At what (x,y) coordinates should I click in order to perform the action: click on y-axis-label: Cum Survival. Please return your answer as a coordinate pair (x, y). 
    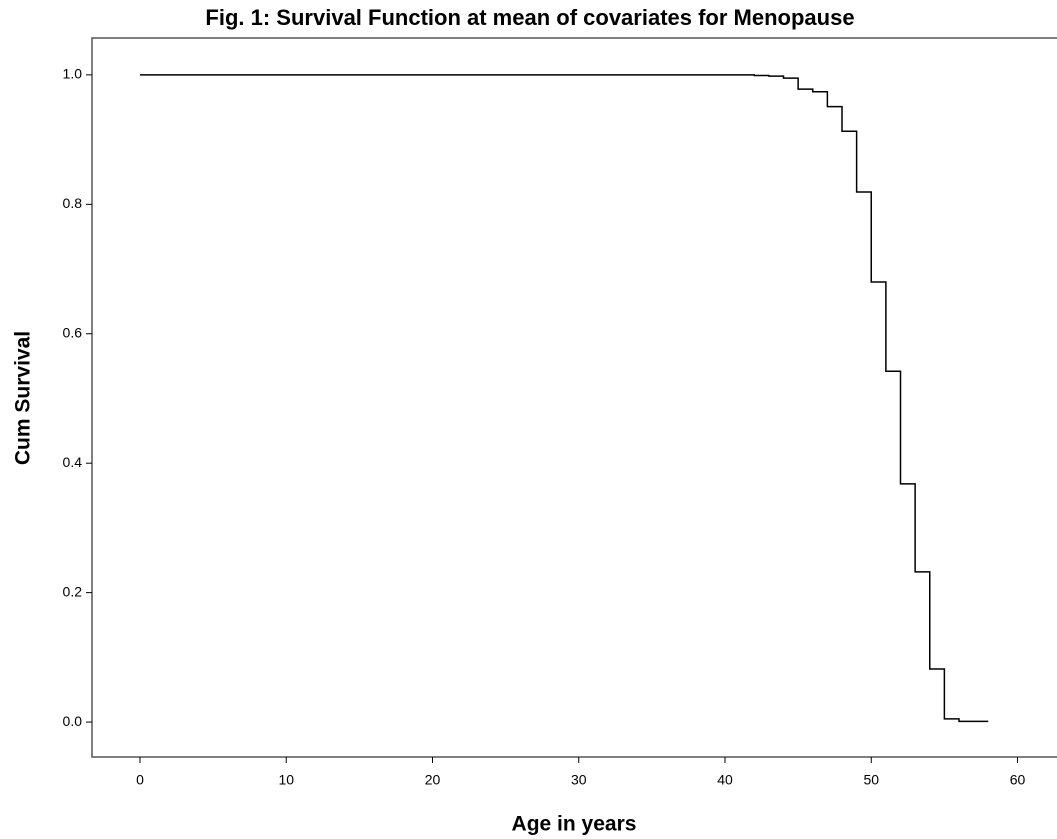
    Looking at the image, I should click on (23, 398).